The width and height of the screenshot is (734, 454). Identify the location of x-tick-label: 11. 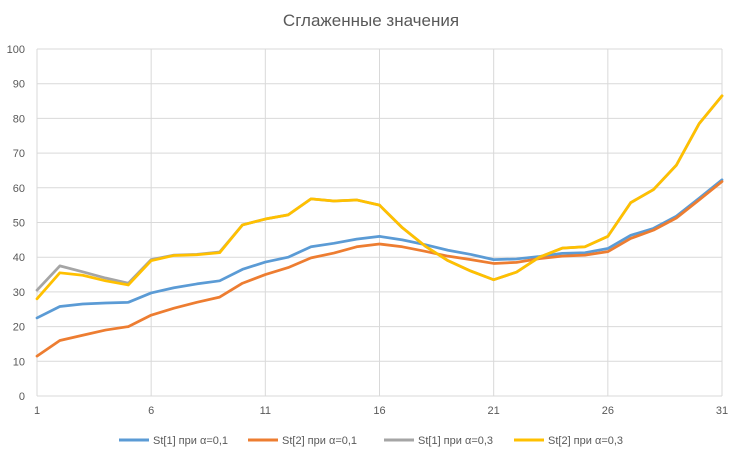
(265, 411).